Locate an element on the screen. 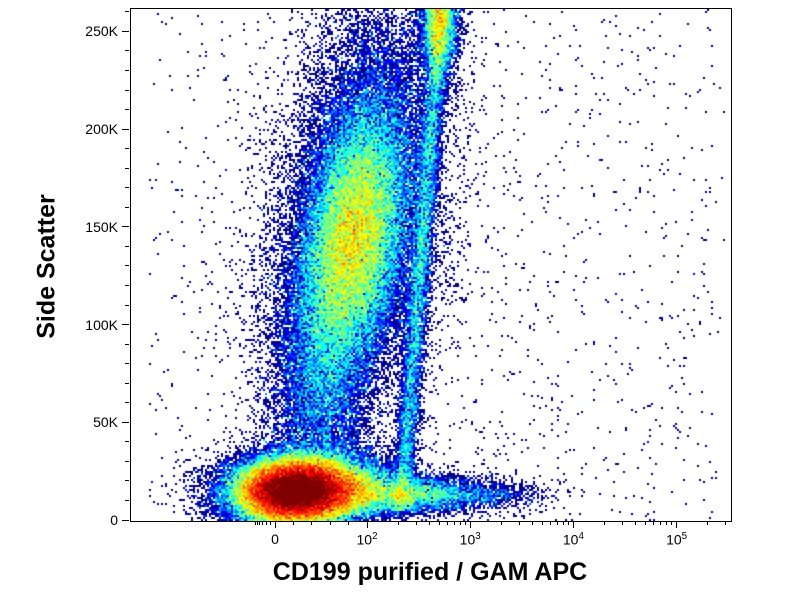  x-tick-label: 10³ is located at coordinates (470, 539).